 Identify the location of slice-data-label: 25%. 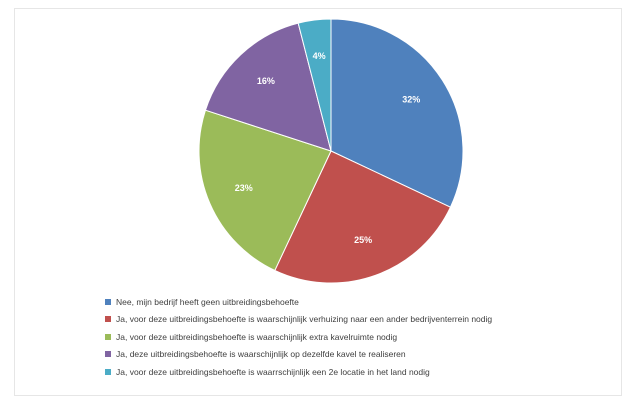
(363, 240).